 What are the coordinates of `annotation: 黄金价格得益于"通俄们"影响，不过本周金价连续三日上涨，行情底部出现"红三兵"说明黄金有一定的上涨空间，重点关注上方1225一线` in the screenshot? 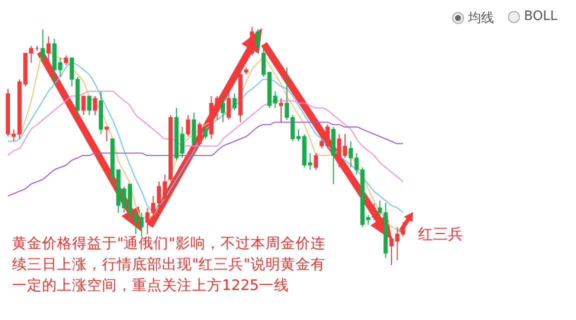 It's located at (169, 265).